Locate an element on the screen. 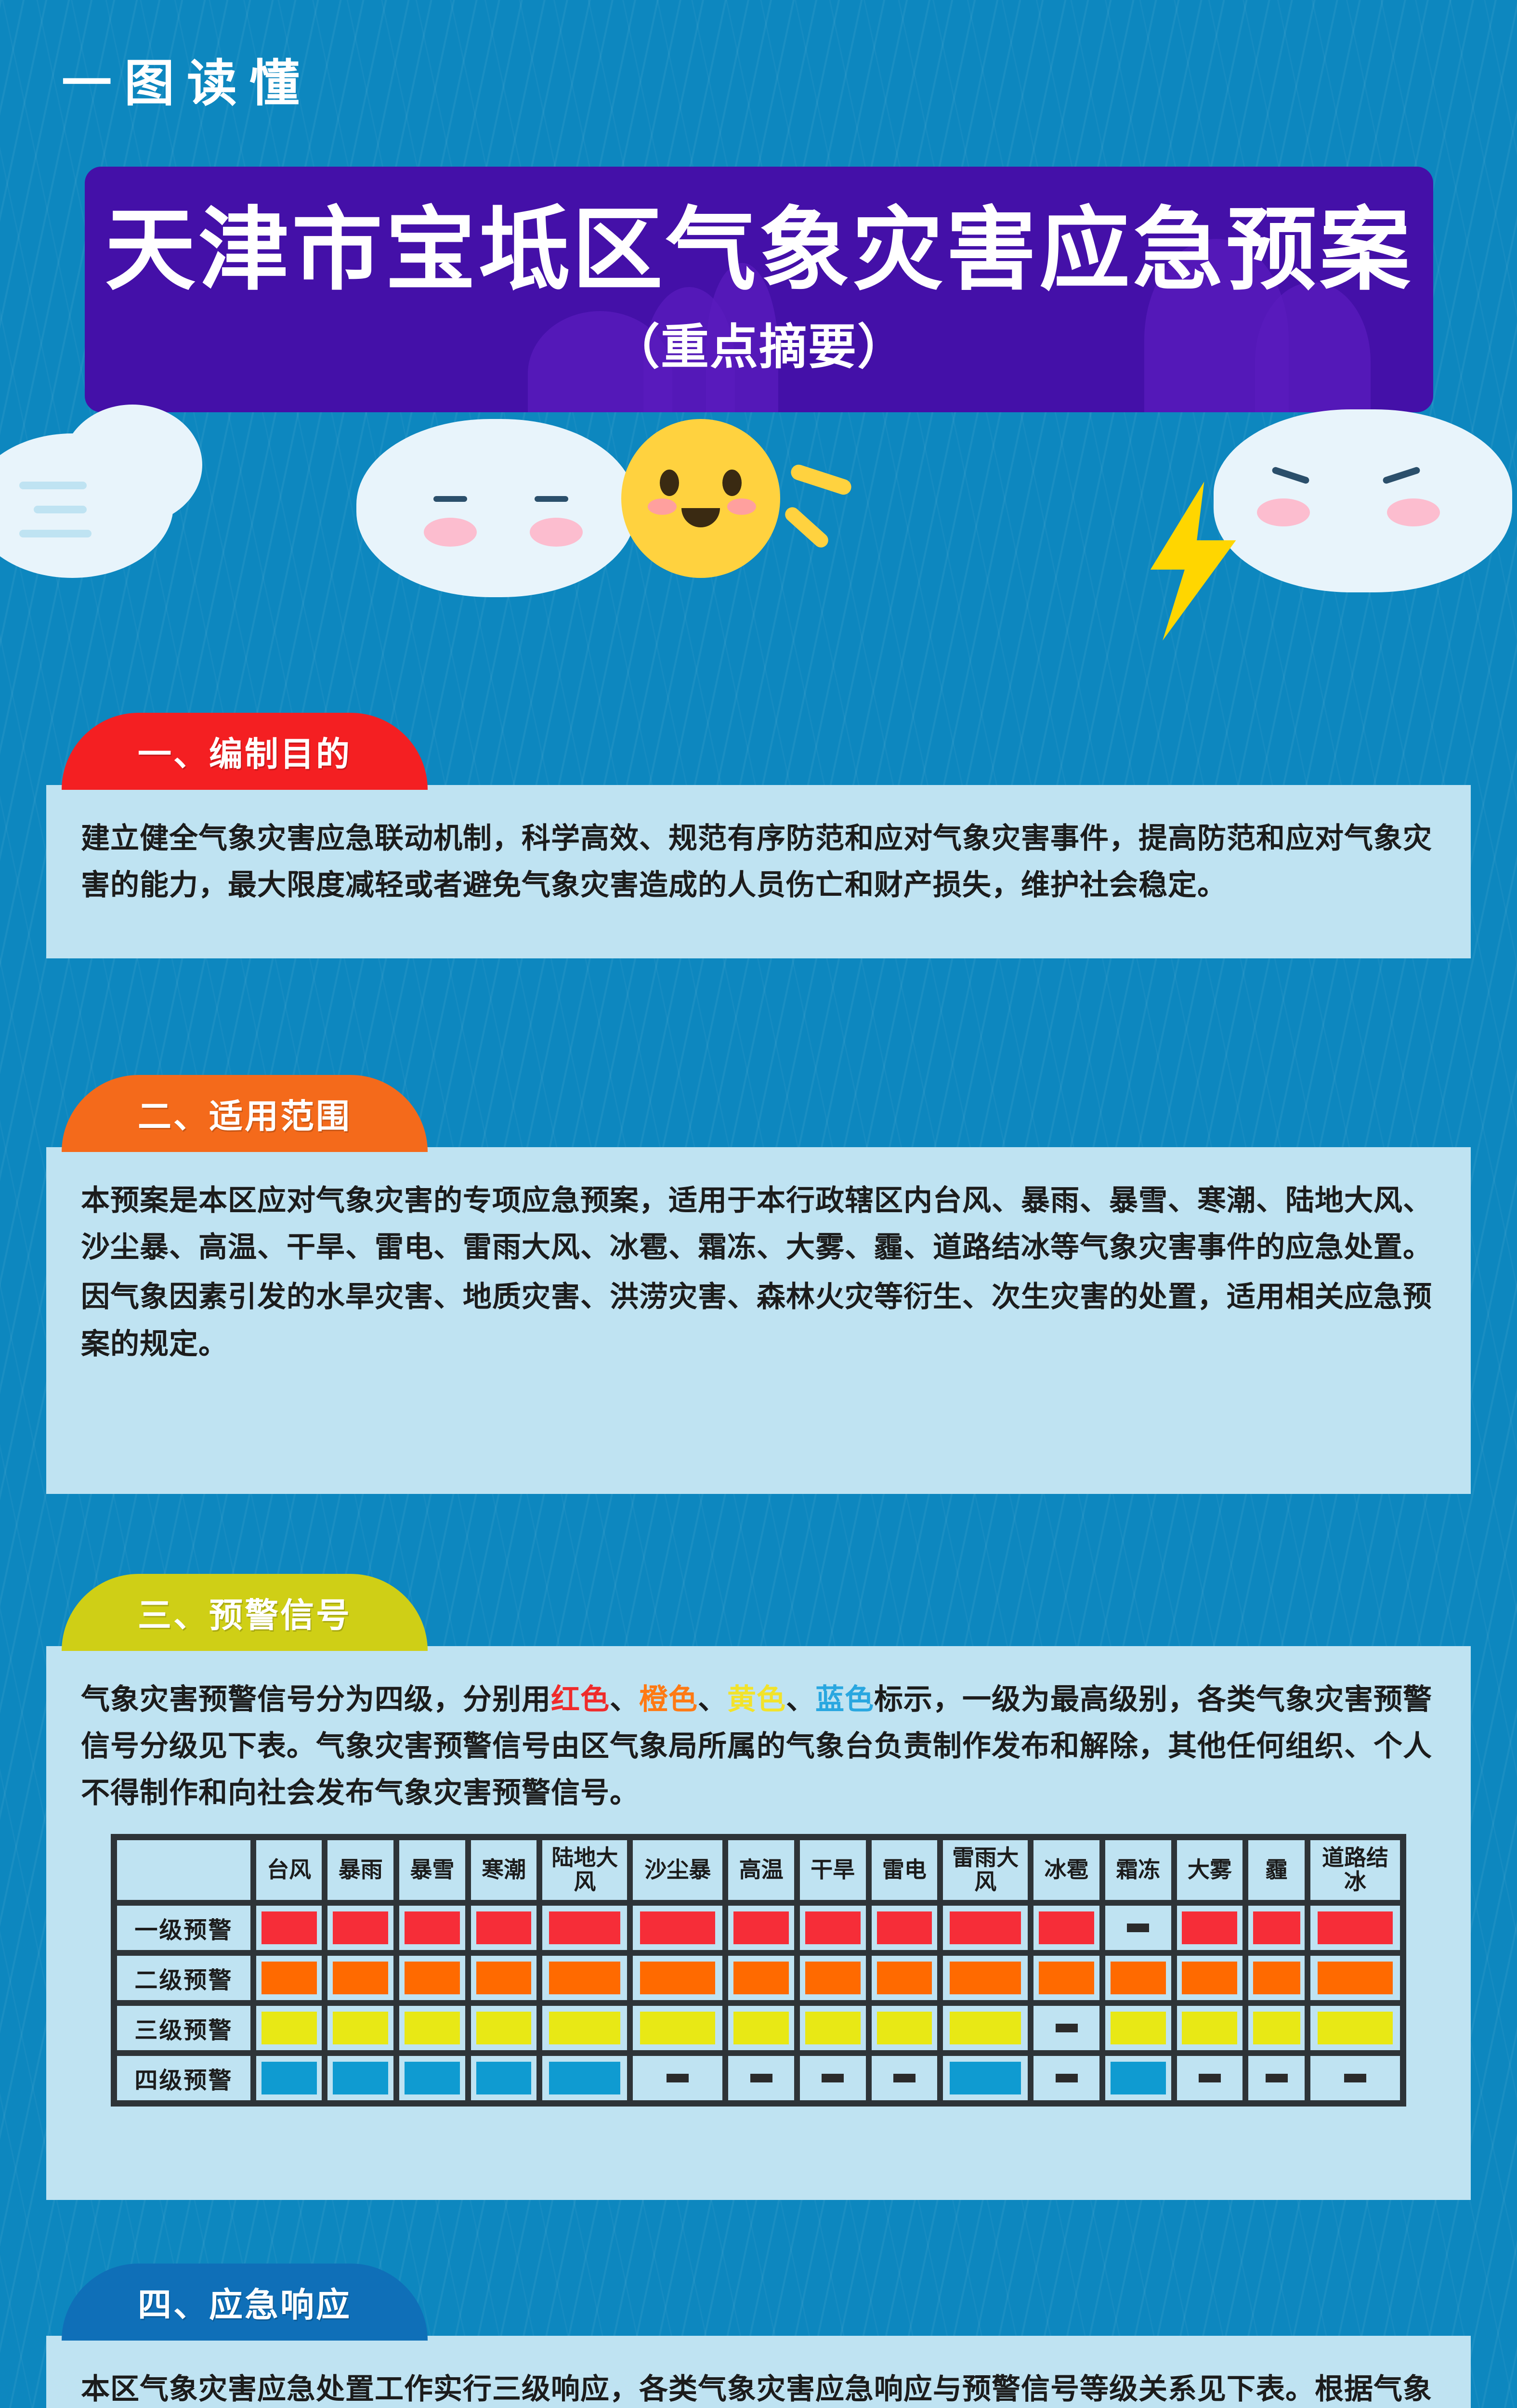 The width and height of the screenshot is (1517, 2408). warning-col-3: 寒潮 is located at coordinates (504, 1870).